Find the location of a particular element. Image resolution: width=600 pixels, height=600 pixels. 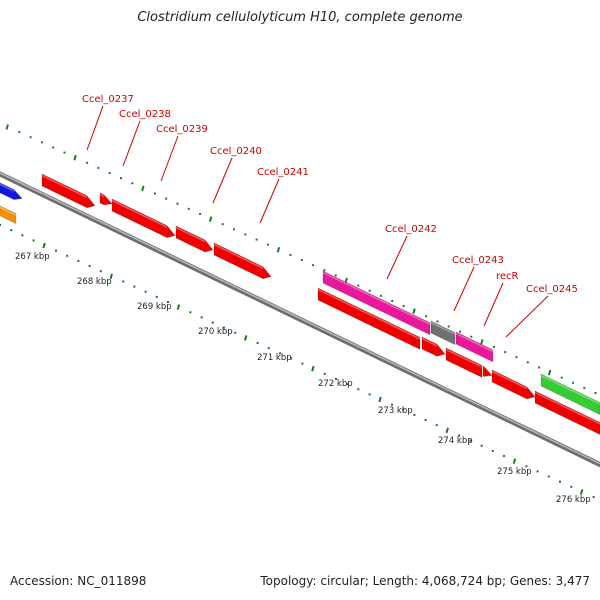

gene-ccel-0241-shine is located at coordinates (238, 256).